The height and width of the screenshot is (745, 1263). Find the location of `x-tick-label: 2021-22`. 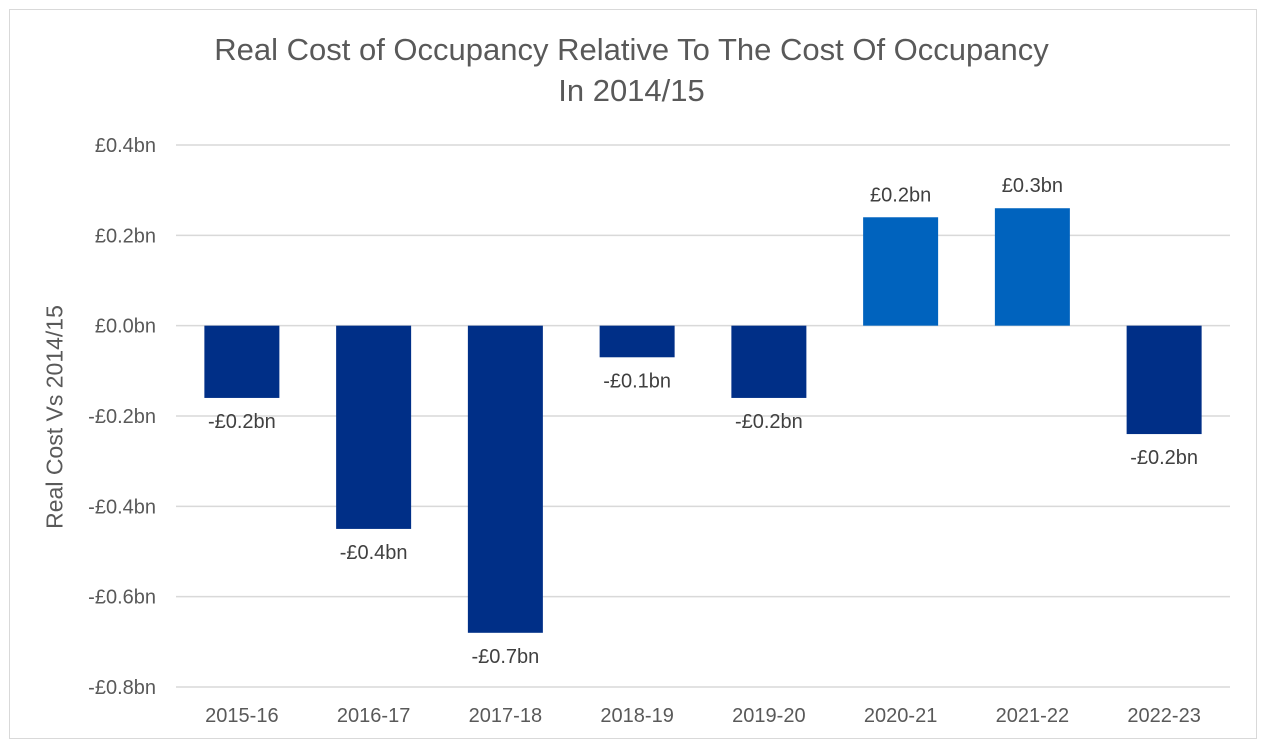

x-tick-label: 2021-22 is located at coordinates (1032, 716).